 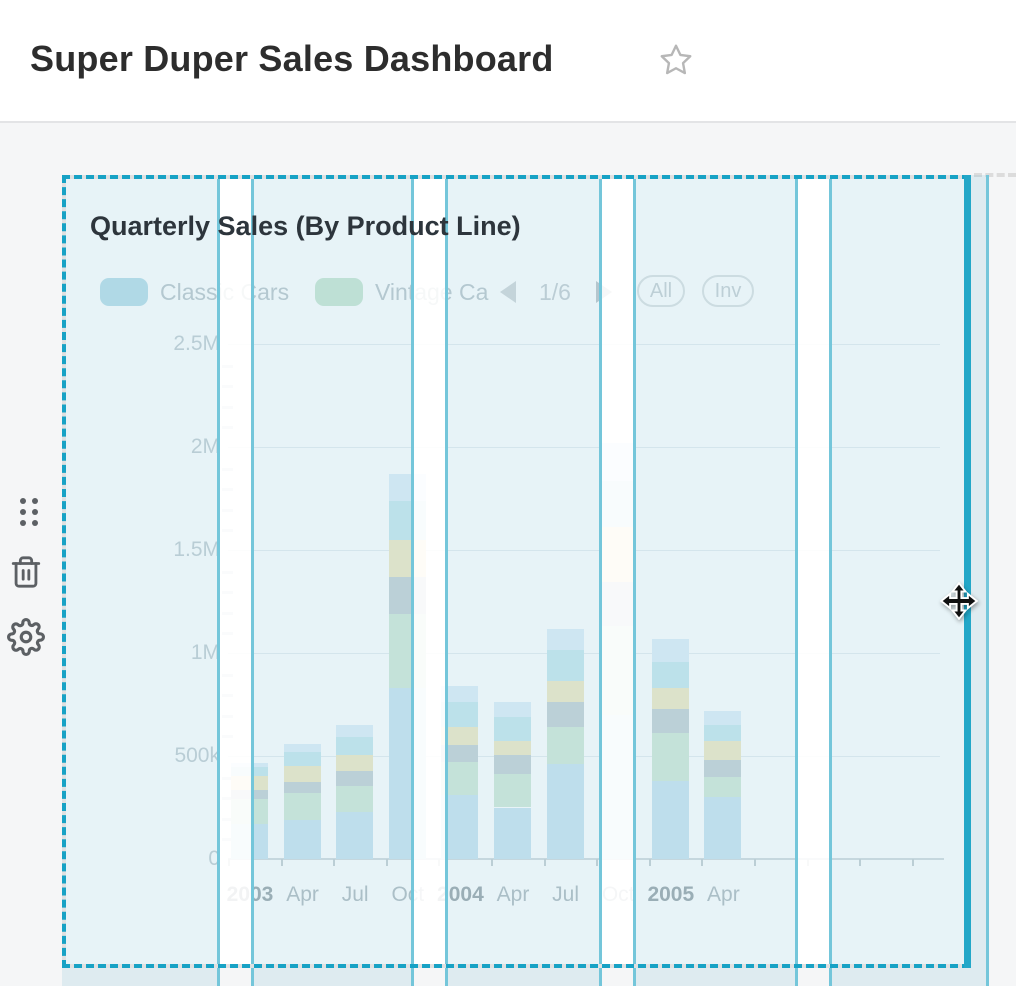 What do you see at coordinates (432, 292) in the screenshot?
I see `legend-label-vintage-cars: Vintage Ca` at bounding box center [432, 292].